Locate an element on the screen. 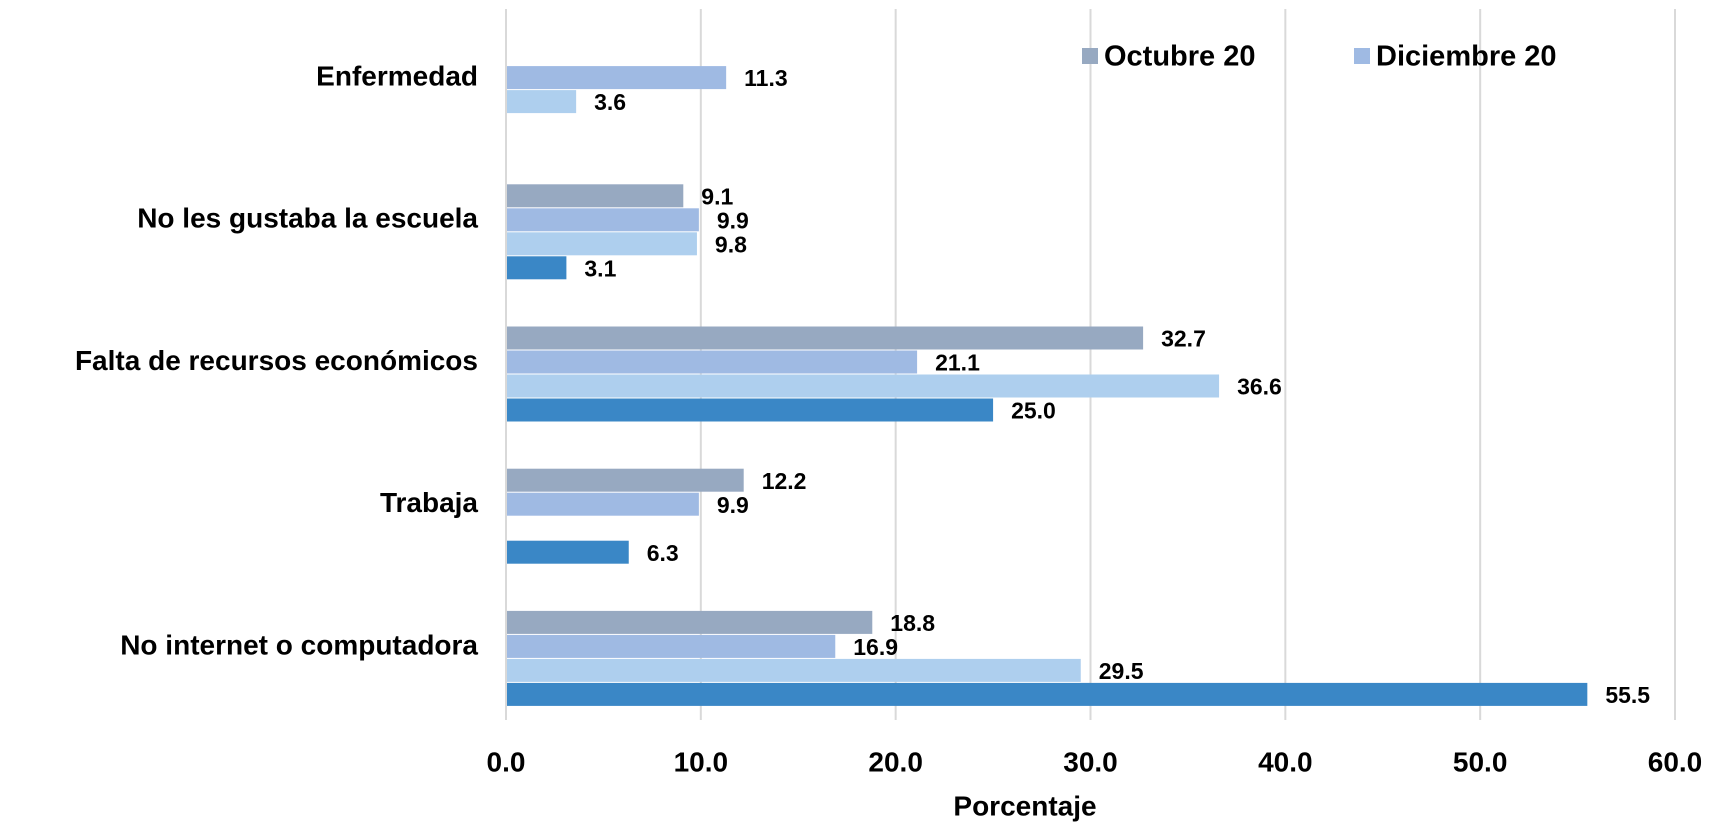 The width and height of the screenshot is (1711, 825). x-tick-label: 30.0 is located at coordinates (1090, 761).